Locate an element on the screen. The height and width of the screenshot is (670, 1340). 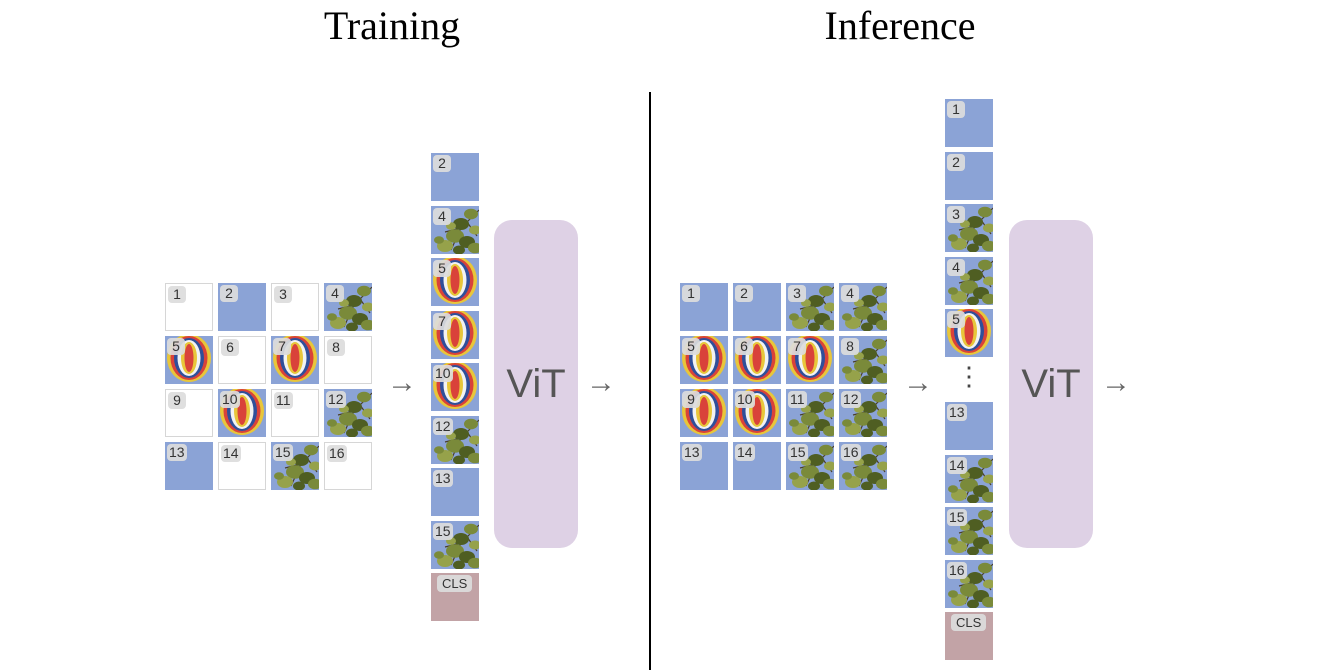
masked-patch: 9 is located at coordinates (189, 413).